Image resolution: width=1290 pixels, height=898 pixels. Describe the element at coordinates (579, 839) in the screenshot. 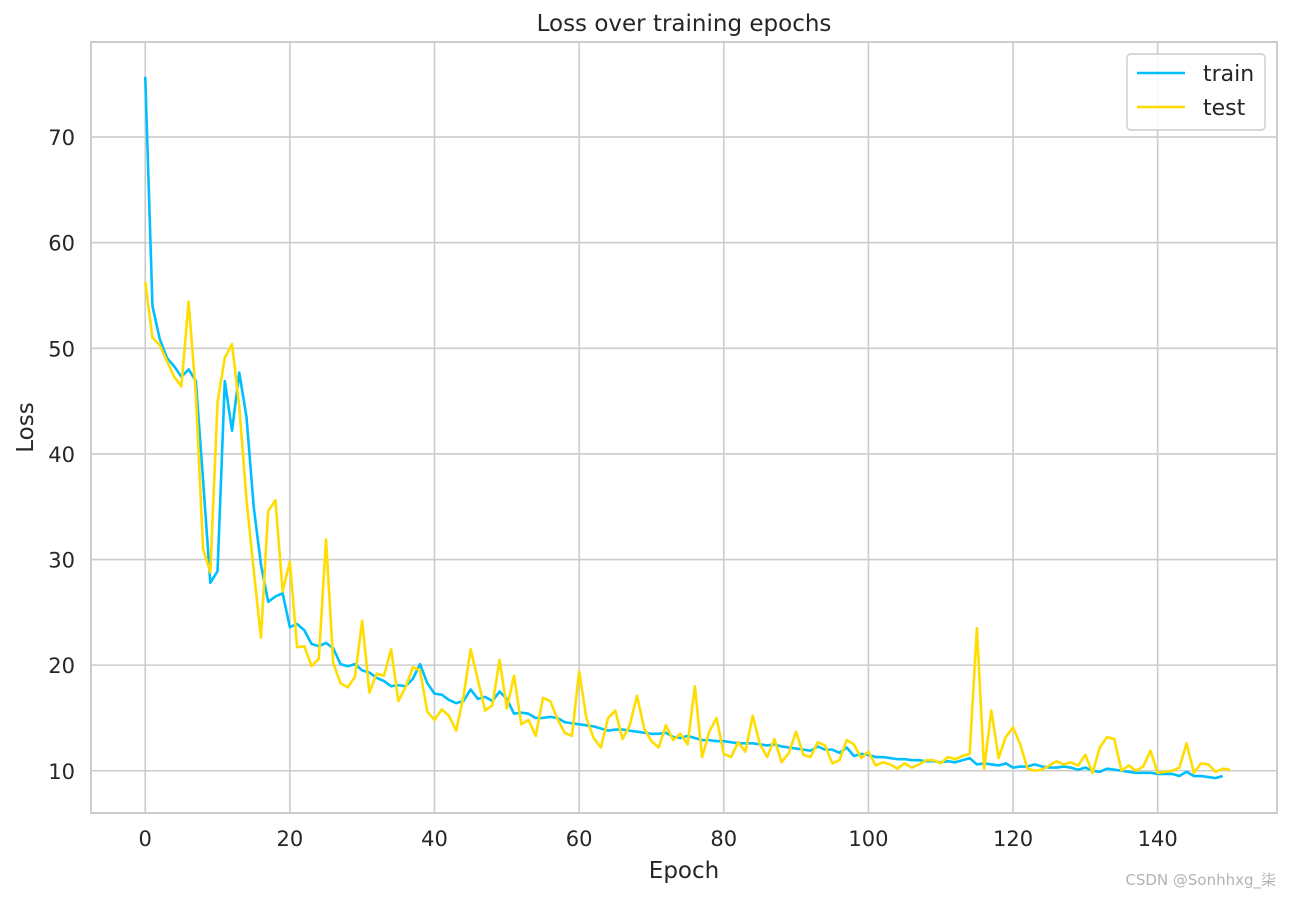

I see `x-tick-label: 60` at that location.